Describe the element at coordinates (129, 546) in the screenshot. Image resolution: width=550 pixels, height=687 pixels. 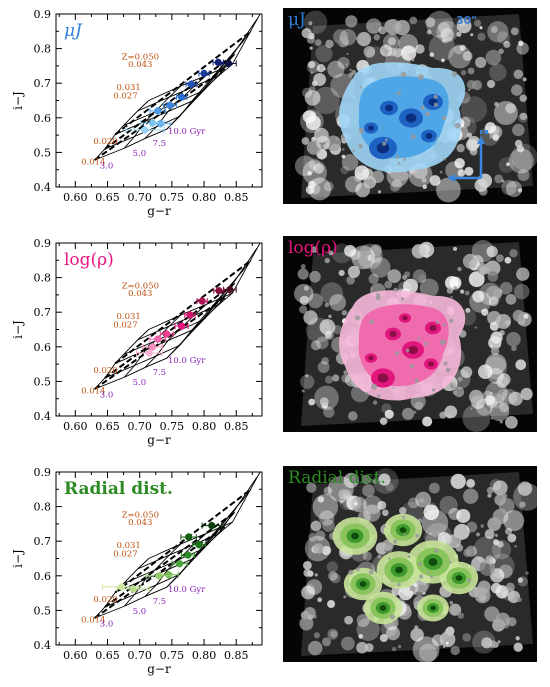
I see `metallicity-label: 0.031` at that location.